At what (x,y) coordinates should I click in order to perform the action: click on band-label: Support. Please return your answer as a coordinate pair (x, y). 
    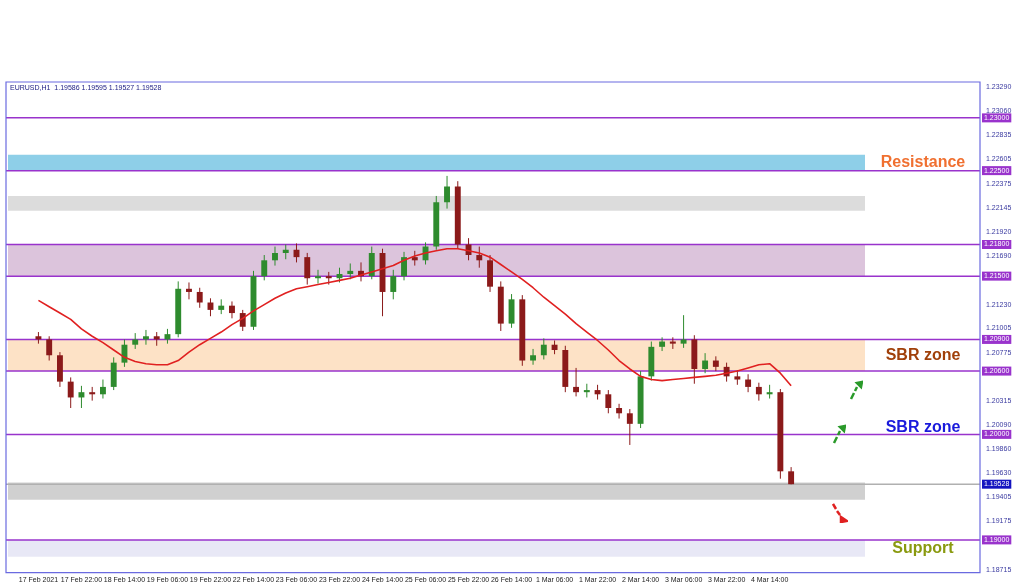
    Looking at the image, I should click on (923, 547).